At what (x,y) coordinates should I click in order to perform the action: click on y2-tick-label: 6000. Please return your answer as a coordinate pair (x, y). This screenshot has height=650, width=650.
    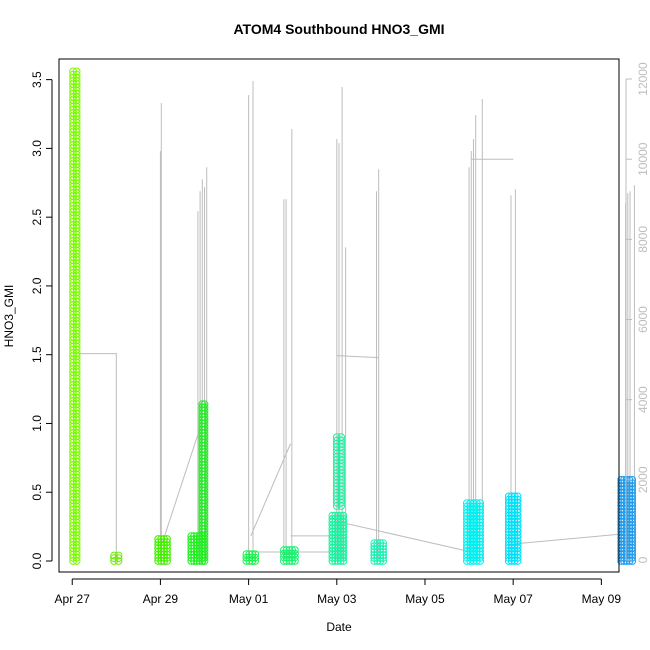
    Looking at the image, I should click on (643, 319).